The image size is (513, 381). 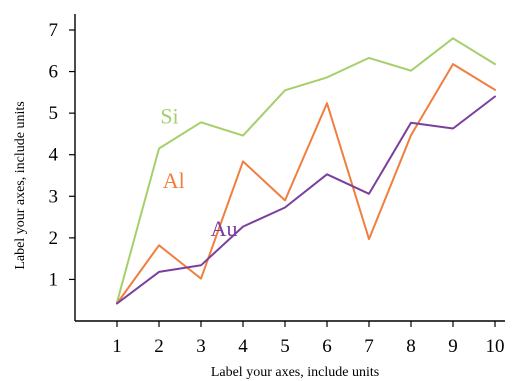 What do you see at coordinates (224, 228) in the screenshot?
I see `series-label-au: Au` at bounding box center [224, 228].